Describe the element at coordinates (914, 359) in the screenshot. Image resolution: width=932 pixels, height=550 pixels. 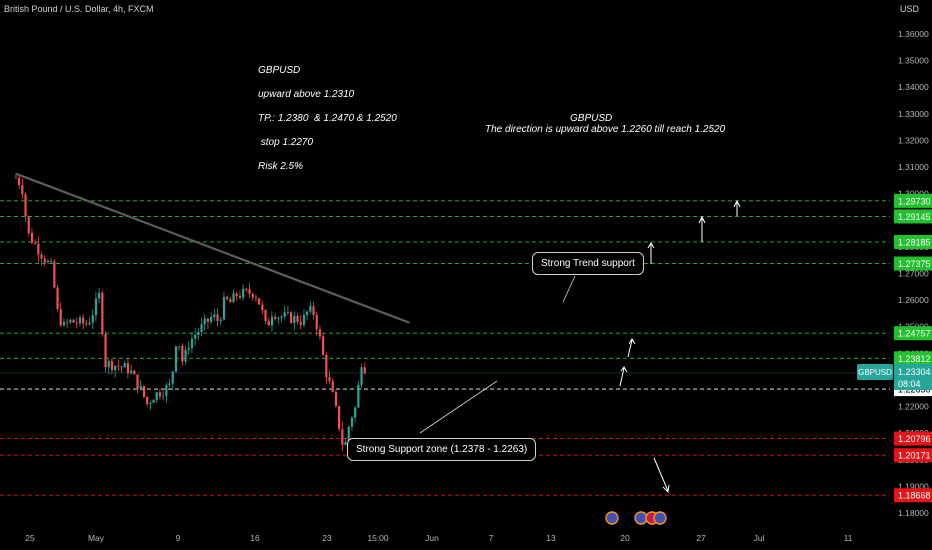
I see `level-tag-label: 1.23812` at that location.